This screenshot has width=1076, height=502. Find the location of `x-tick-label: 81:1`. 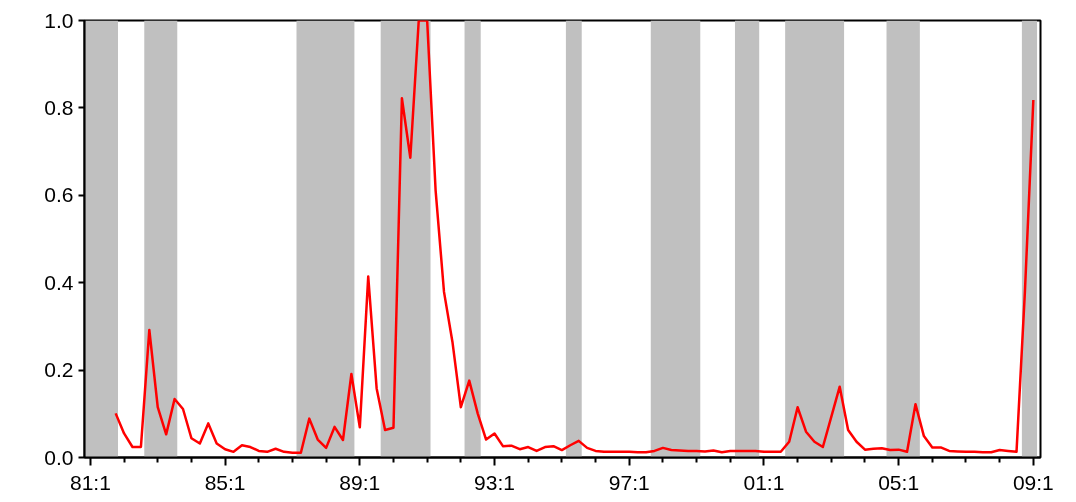

x-tick-label: 81:1 is located at coordinates (90, 482).